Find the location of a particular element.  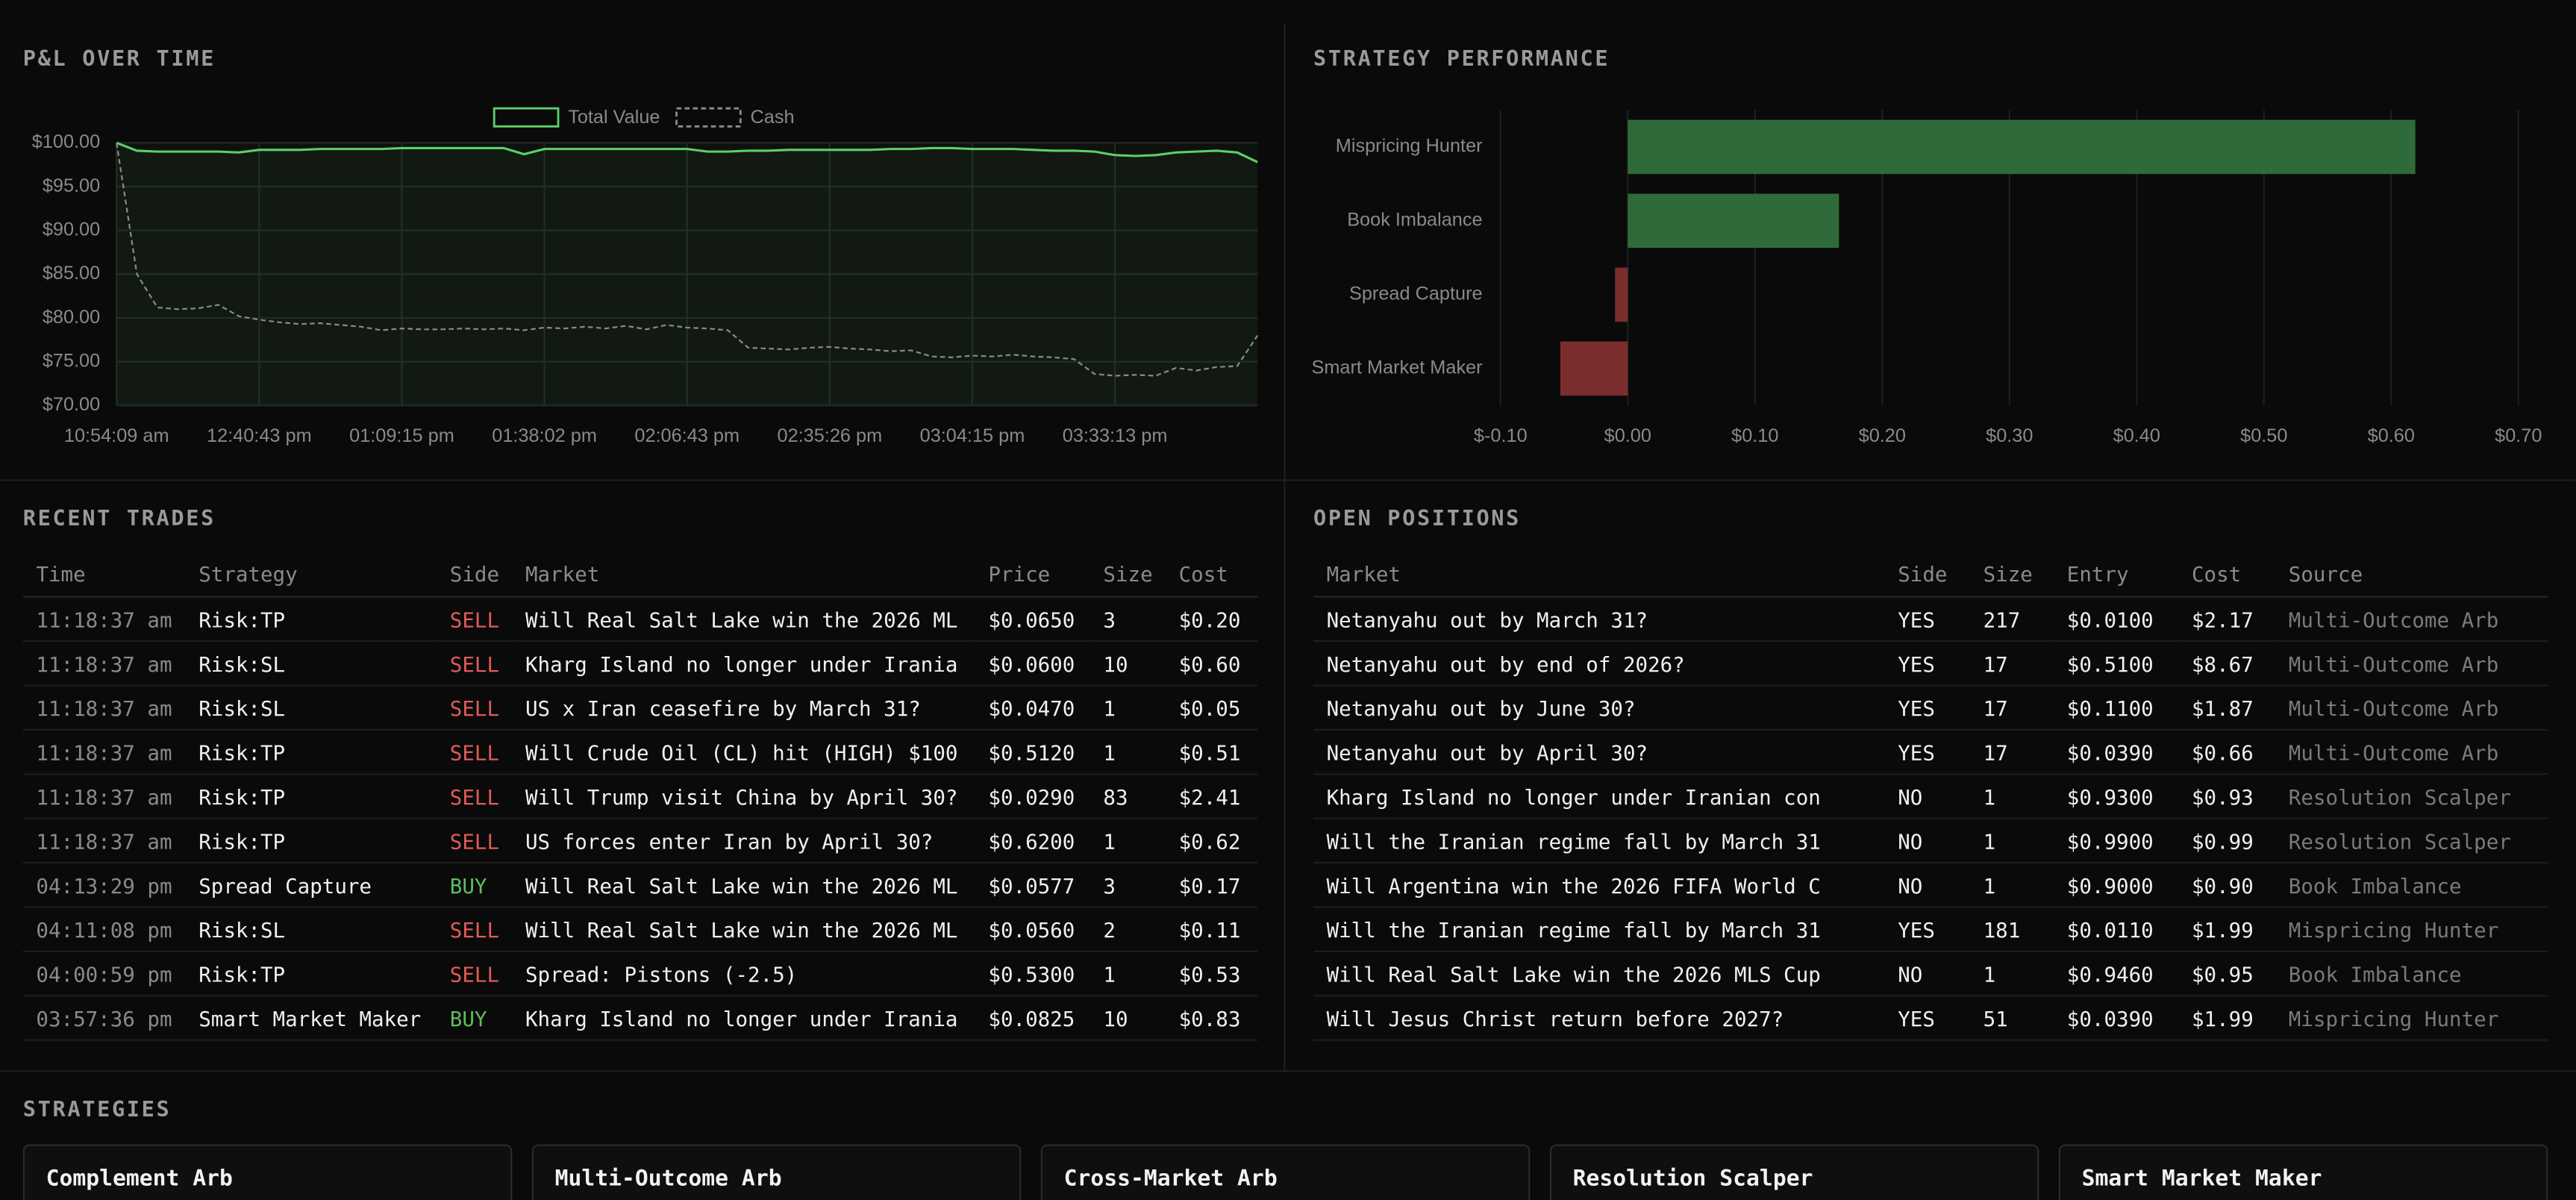

cell: 217 is located at coordinates (2012, 619).